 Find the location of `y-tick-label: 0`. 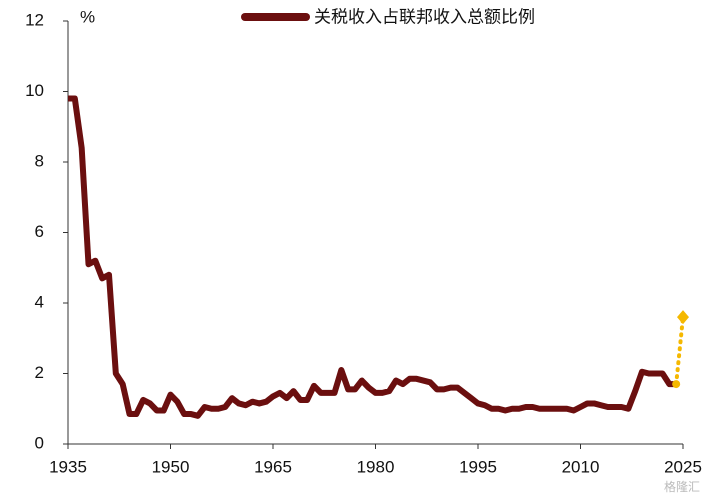

y-tick-label: 0 is located at coordinates (39, 442).